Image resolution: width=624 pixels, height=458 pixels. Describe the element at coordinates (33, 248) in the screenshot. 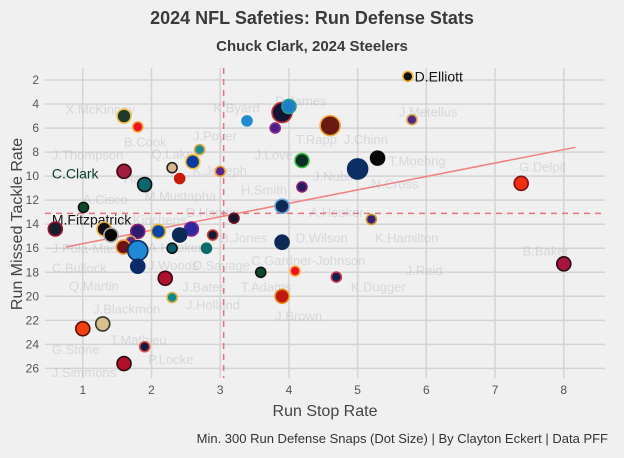

I see `y-tick-label: 16` at that location.